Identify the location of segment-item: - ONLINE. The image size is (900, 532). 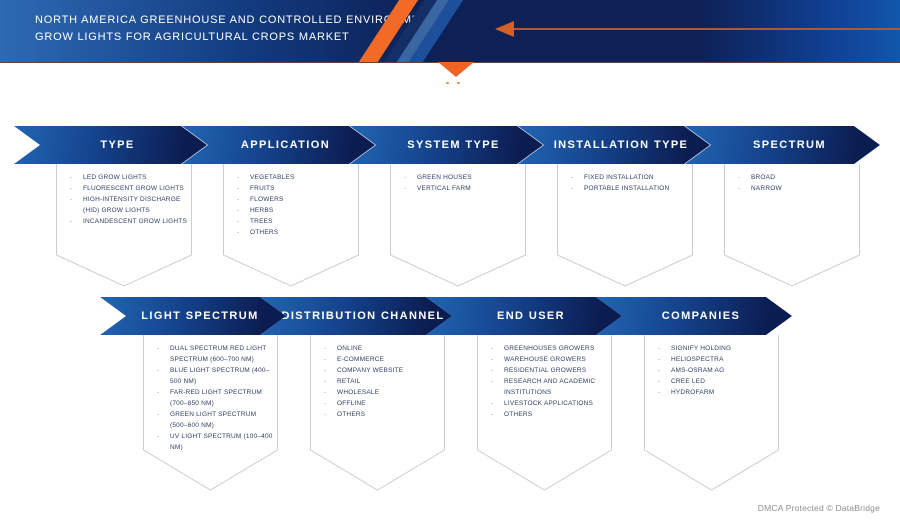
(382, 348).